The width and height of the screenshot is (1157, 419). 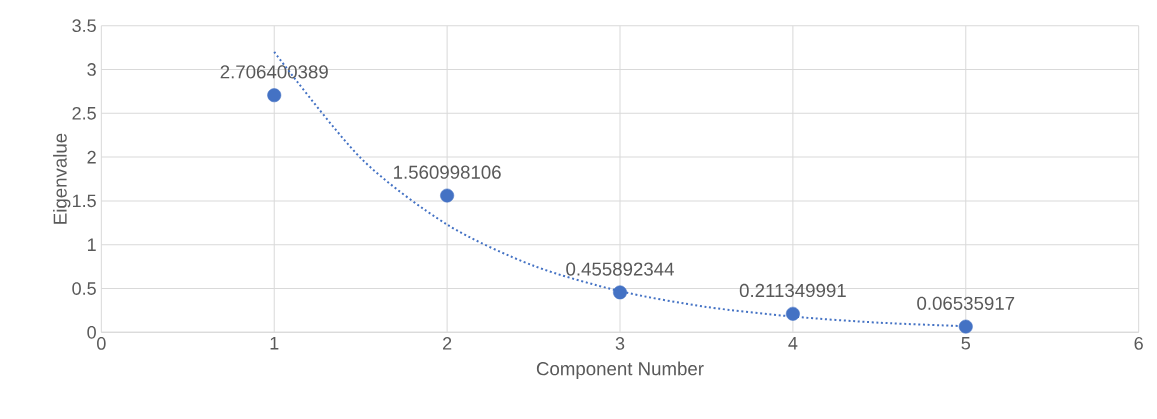 What do you see at coordinates (274, 343) in the screenshot?
I see `x-tick-label: 1` at bounding box center [274, 343].